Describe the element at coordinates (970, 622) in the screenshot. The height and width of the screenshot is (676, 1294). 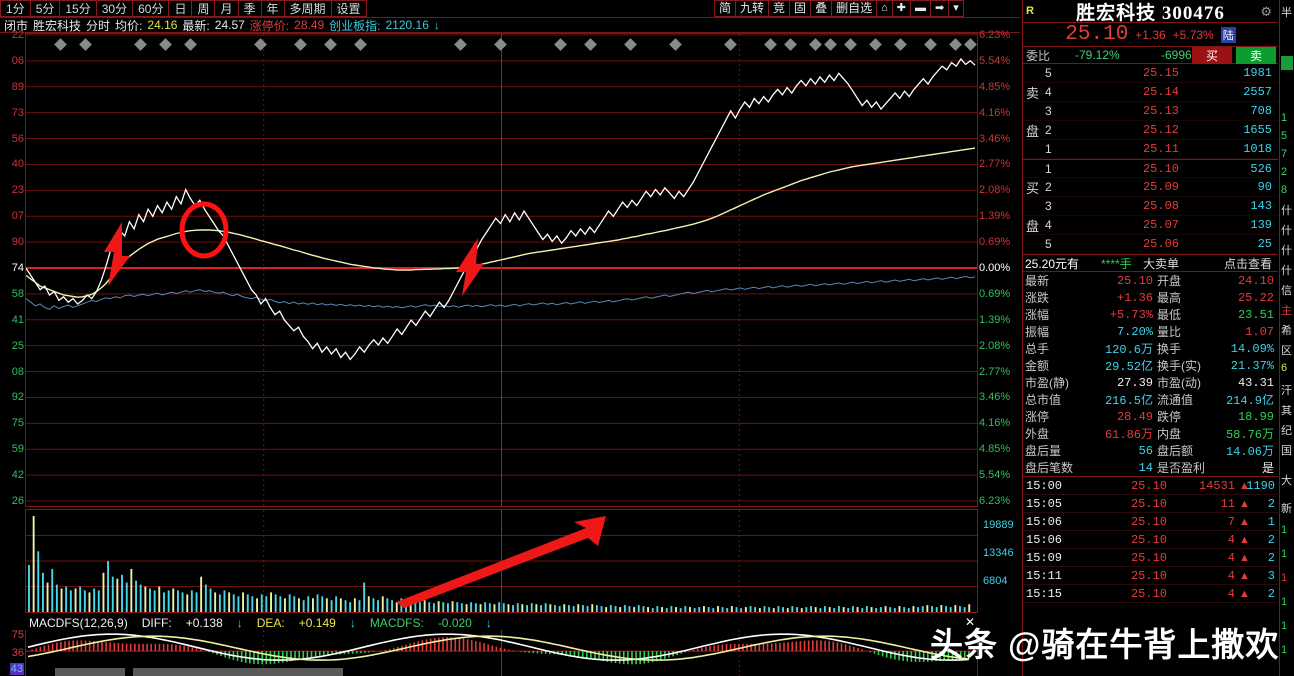
I see `close-indicator-icon: ✕` at that location.